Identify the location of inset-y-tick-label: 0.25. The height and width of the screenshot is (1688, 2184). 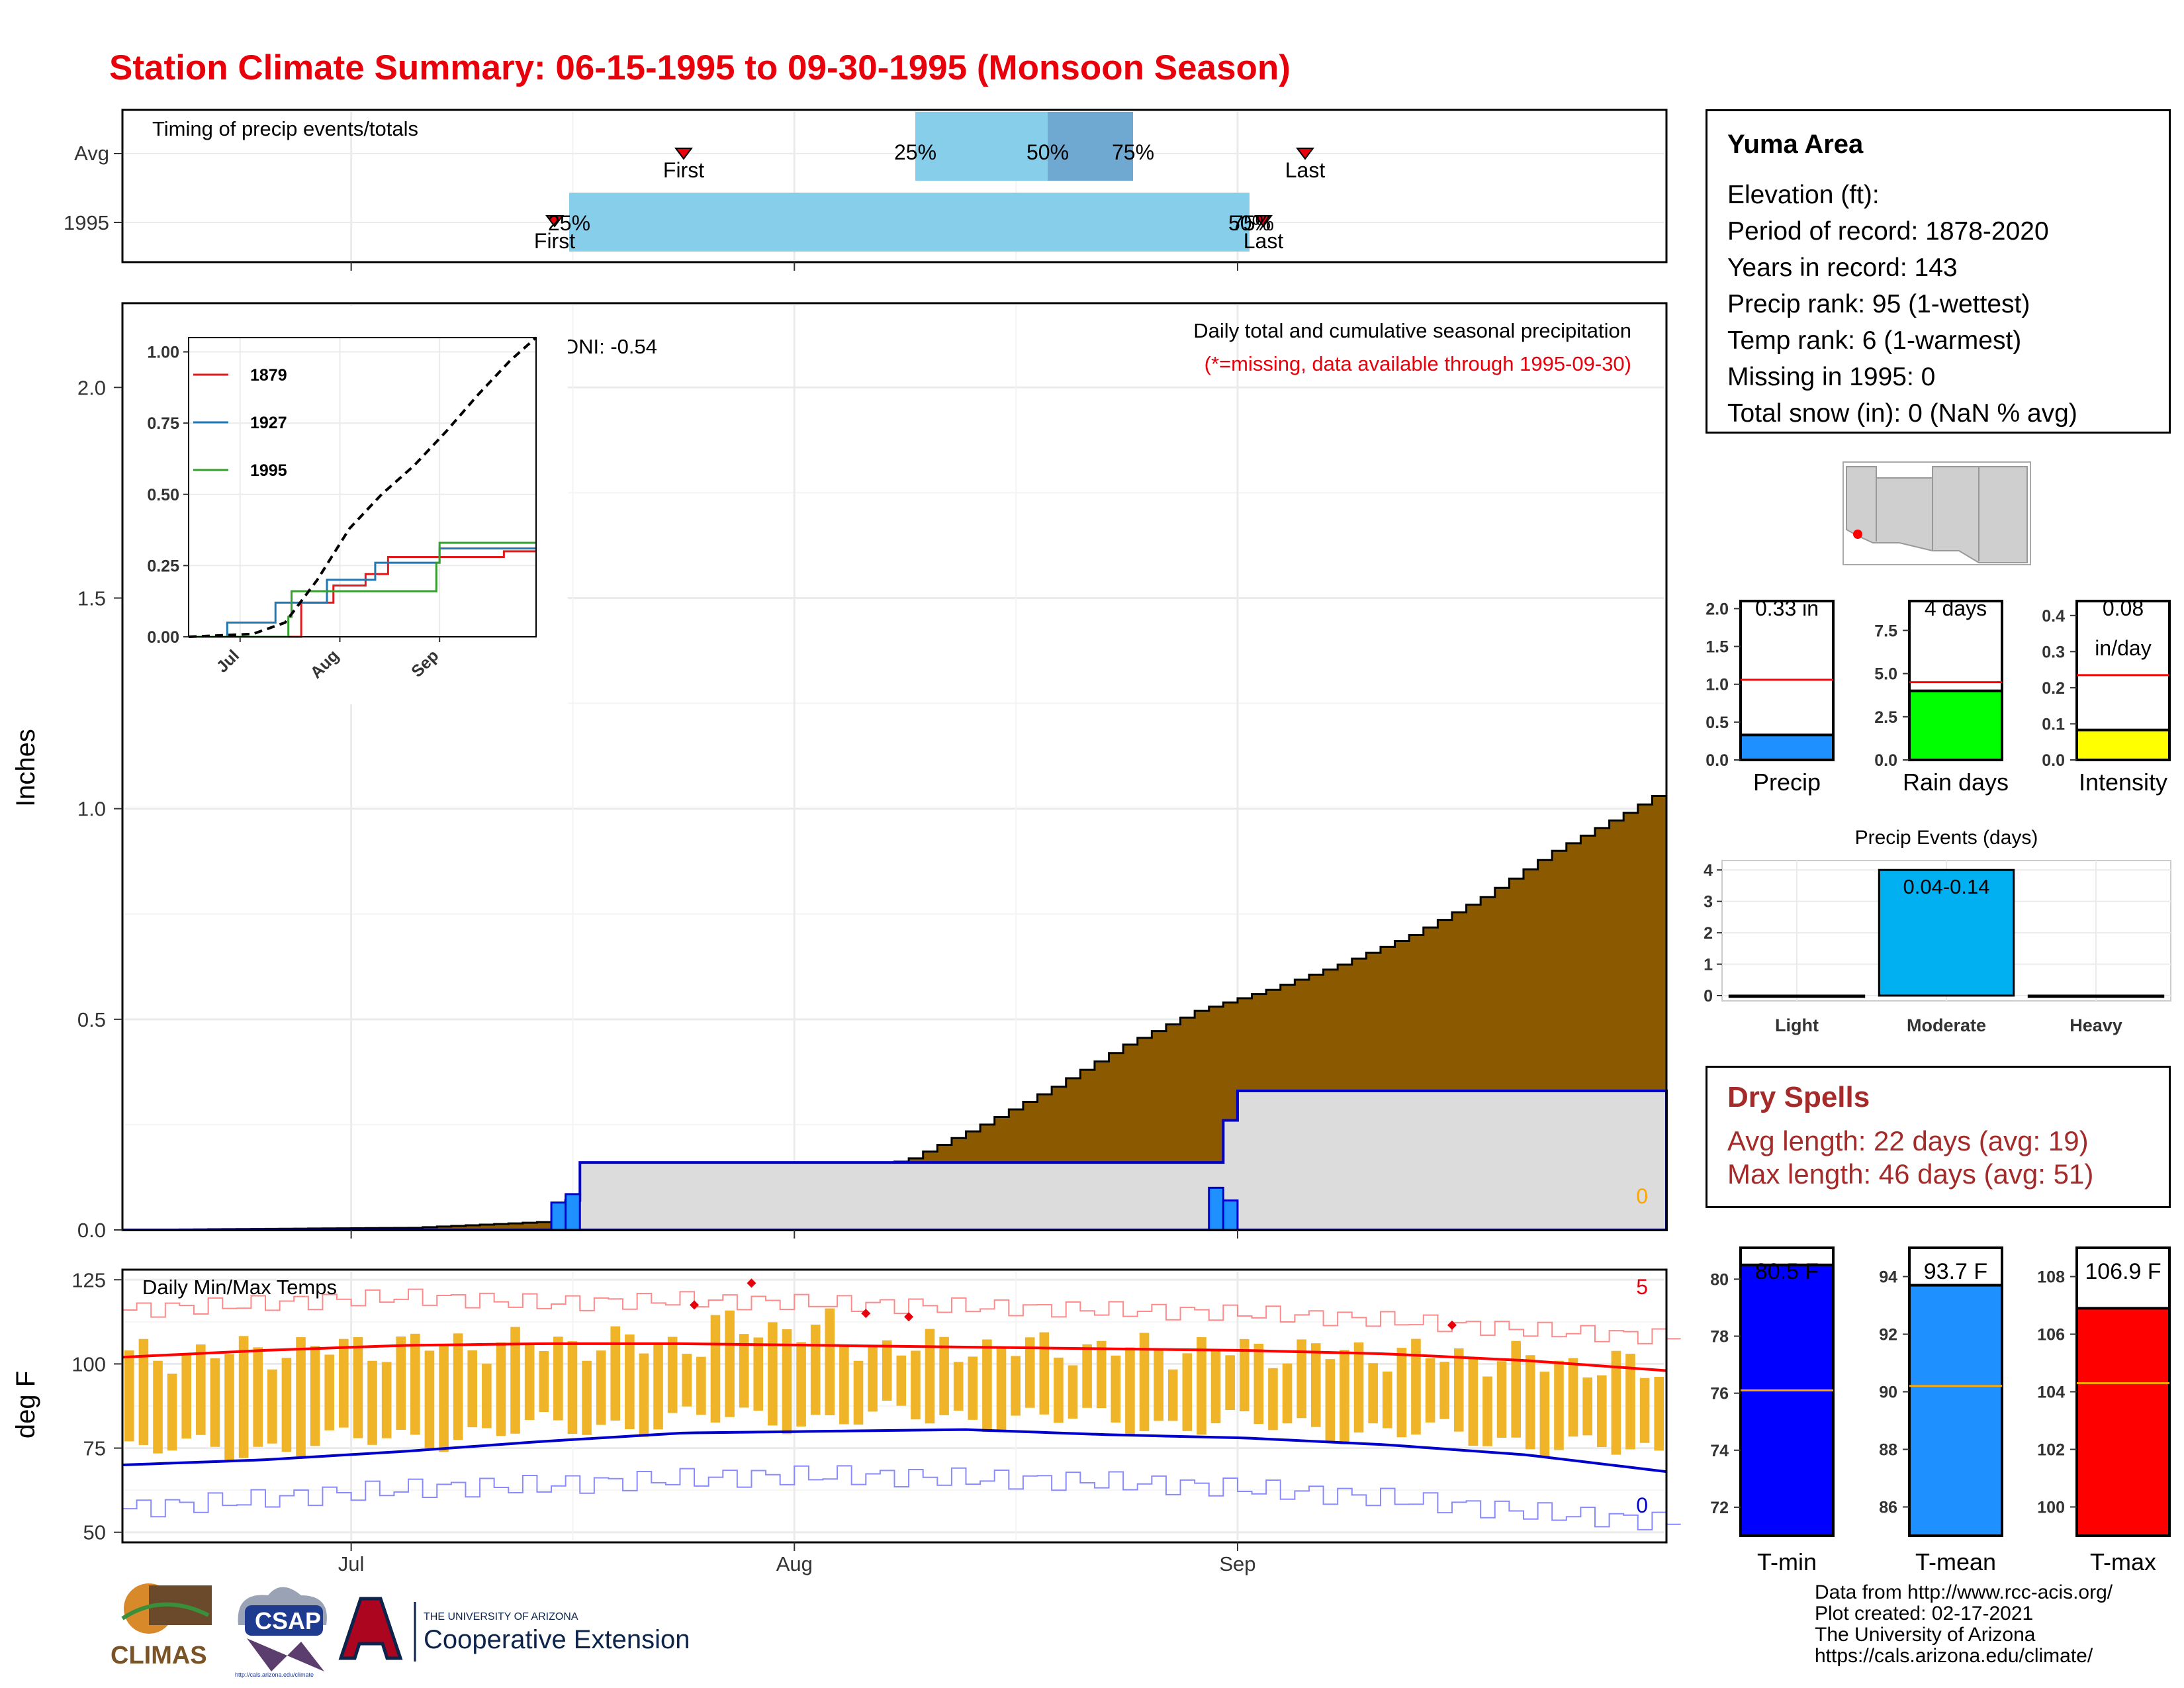
(163, 566).